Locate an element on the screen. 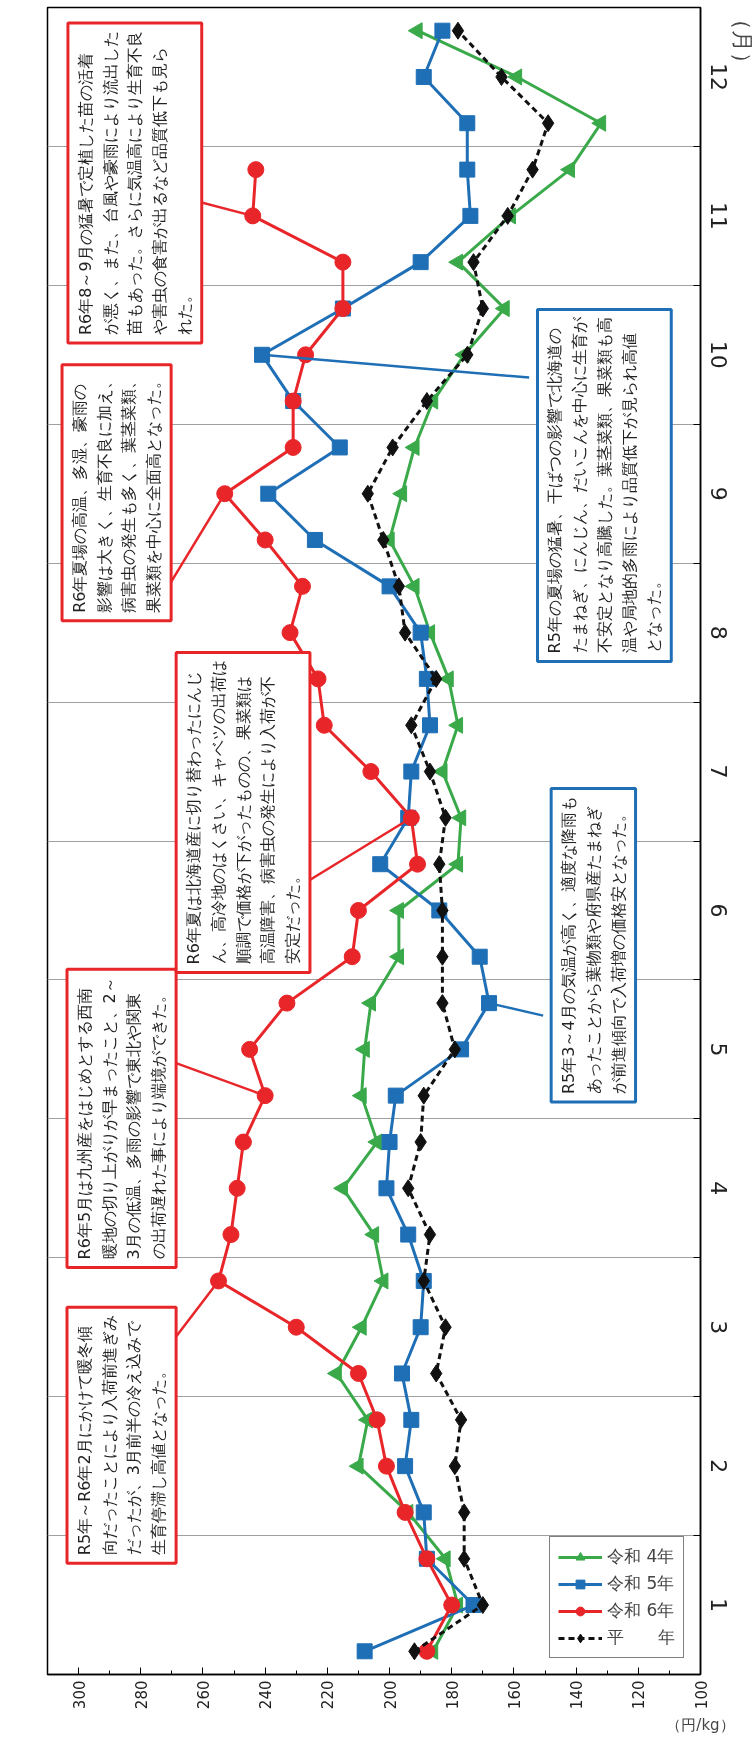  y-tick-label: 12 is located at coordinates (718, 76).